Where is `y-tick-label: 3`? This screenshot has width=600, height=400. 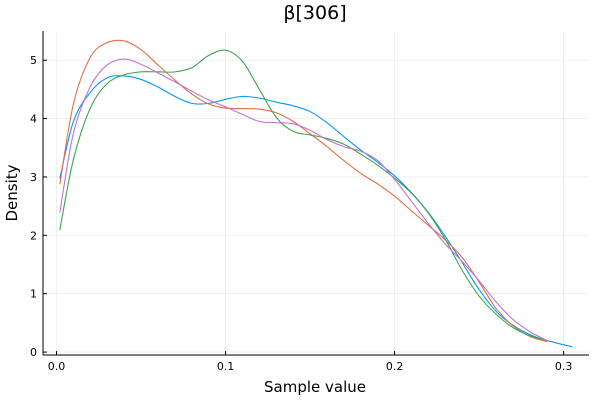 y-tick-label: 3 is located at coordinates (33, 177).